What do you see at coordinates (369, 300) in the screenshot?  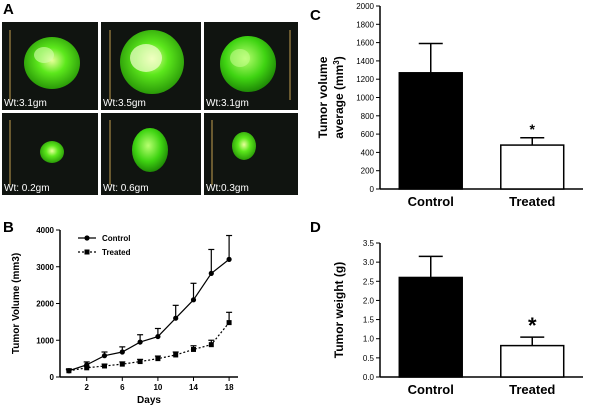 I see `y-tick-label: 2.0` at bounding box center [369, 300].